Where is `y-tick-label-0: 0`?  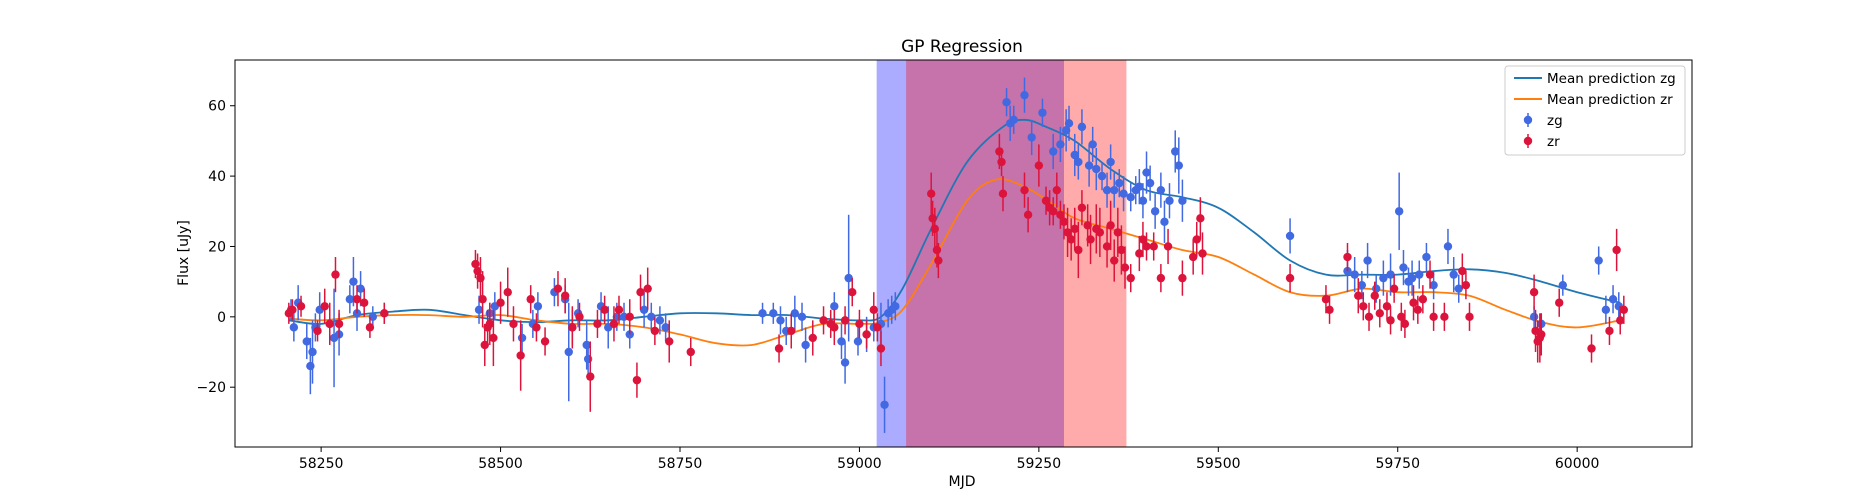
y-tick-label-0: 0 is located at coordinates (221, 318).